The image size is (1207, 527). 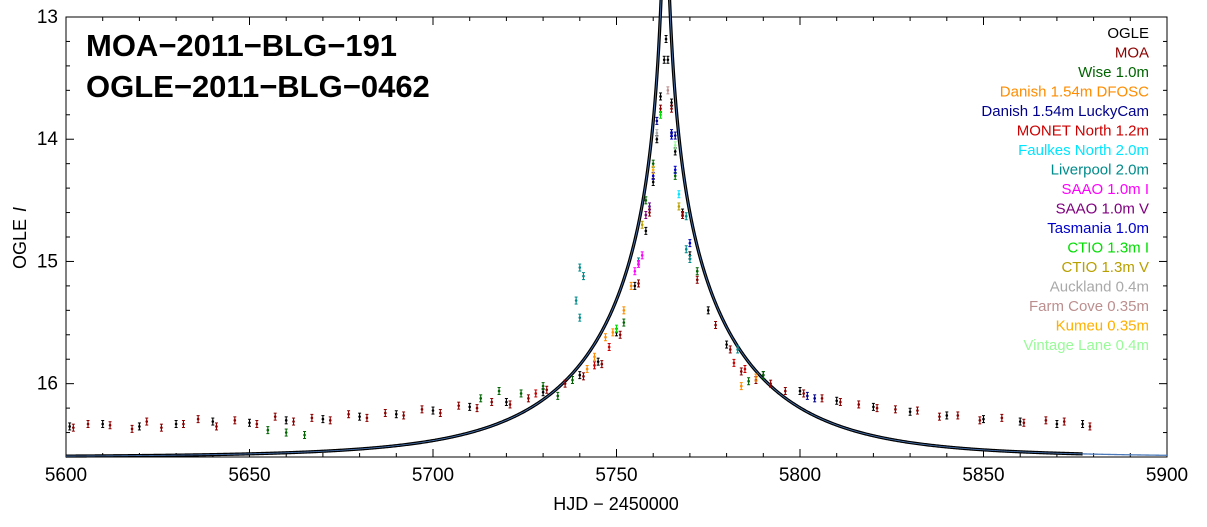 I want to click on x-tick-label: 5650, so click(x=249, y=475).